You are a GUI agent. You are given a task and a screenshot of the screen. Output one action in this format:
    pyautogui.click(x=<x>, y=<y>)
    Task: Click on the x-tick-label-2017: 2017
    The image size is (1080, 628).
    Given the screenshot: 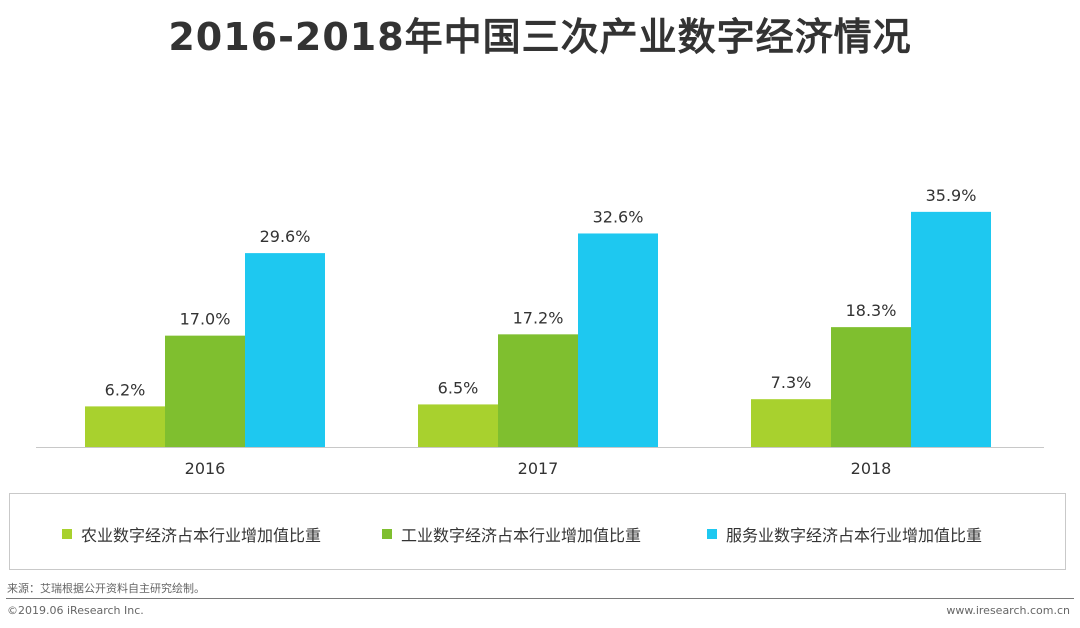 What is the action you would take?
    pyautogui.click(x=538, y=468)
    